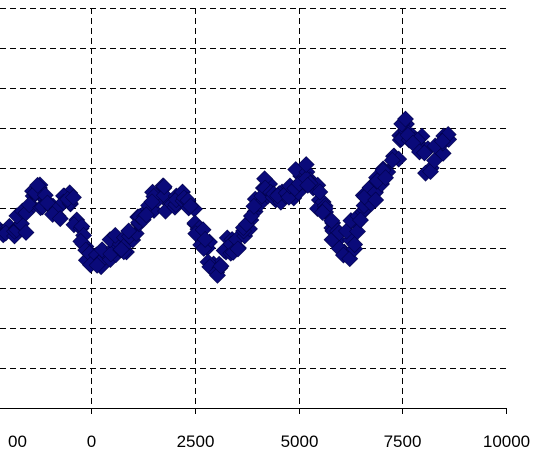 This screenshot has width=542, height=464. I want to click on x-tick-label: 2500, so click(196, 441).